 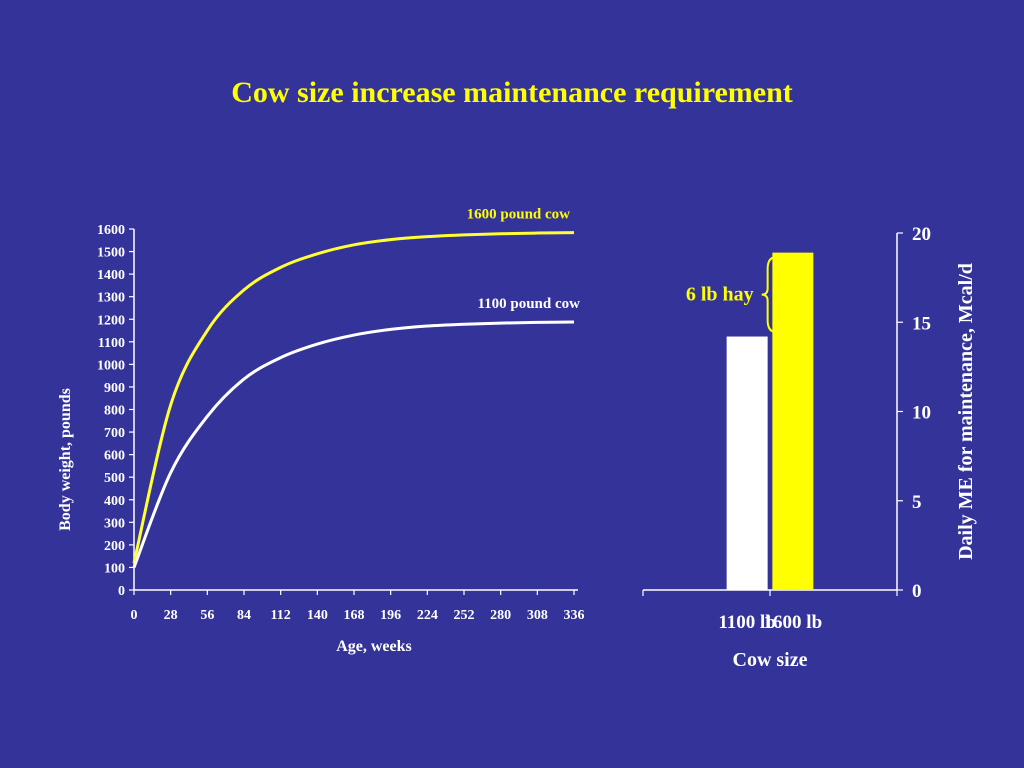 What do you see at coordinates (427, 615) in the screenshot?
I see `x-tick-label: 224` at bounding box center [427, 615].